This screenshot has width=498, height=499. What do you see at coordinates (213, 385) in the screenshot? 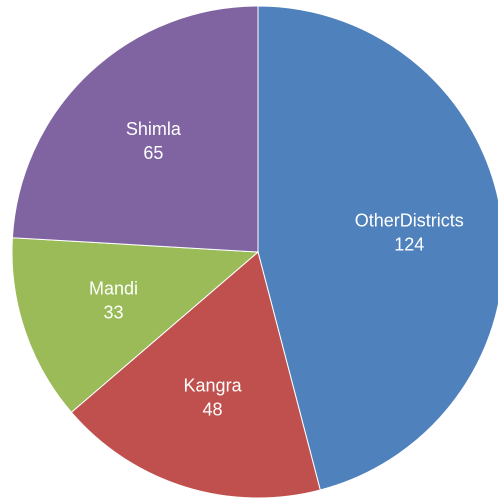
I see `slice-label: Kangra` at bounding box center [213, 385].